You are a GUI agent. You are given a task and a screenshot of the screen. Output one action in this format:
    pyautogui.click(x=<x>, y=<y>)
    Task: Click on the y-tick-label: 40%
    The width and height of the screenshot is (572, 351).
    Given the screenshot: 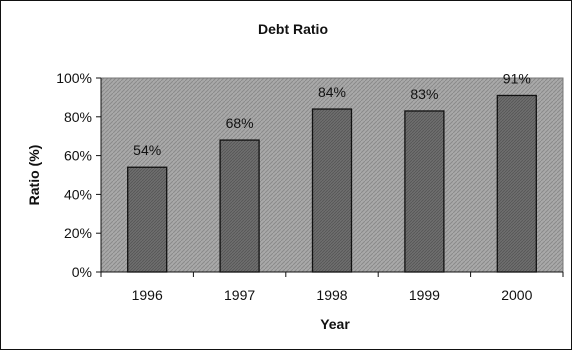 What is the action you would take?
    pyautogui.click(x=78, y=194)
    